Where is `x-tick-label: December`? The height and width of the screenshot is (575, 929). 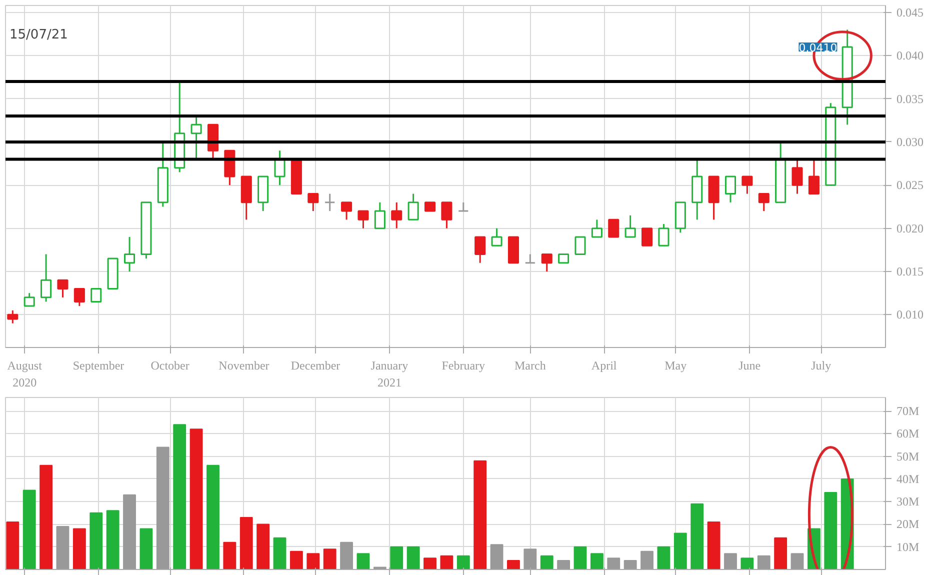
x-tick-label: December is located at coordinates (315, 365).